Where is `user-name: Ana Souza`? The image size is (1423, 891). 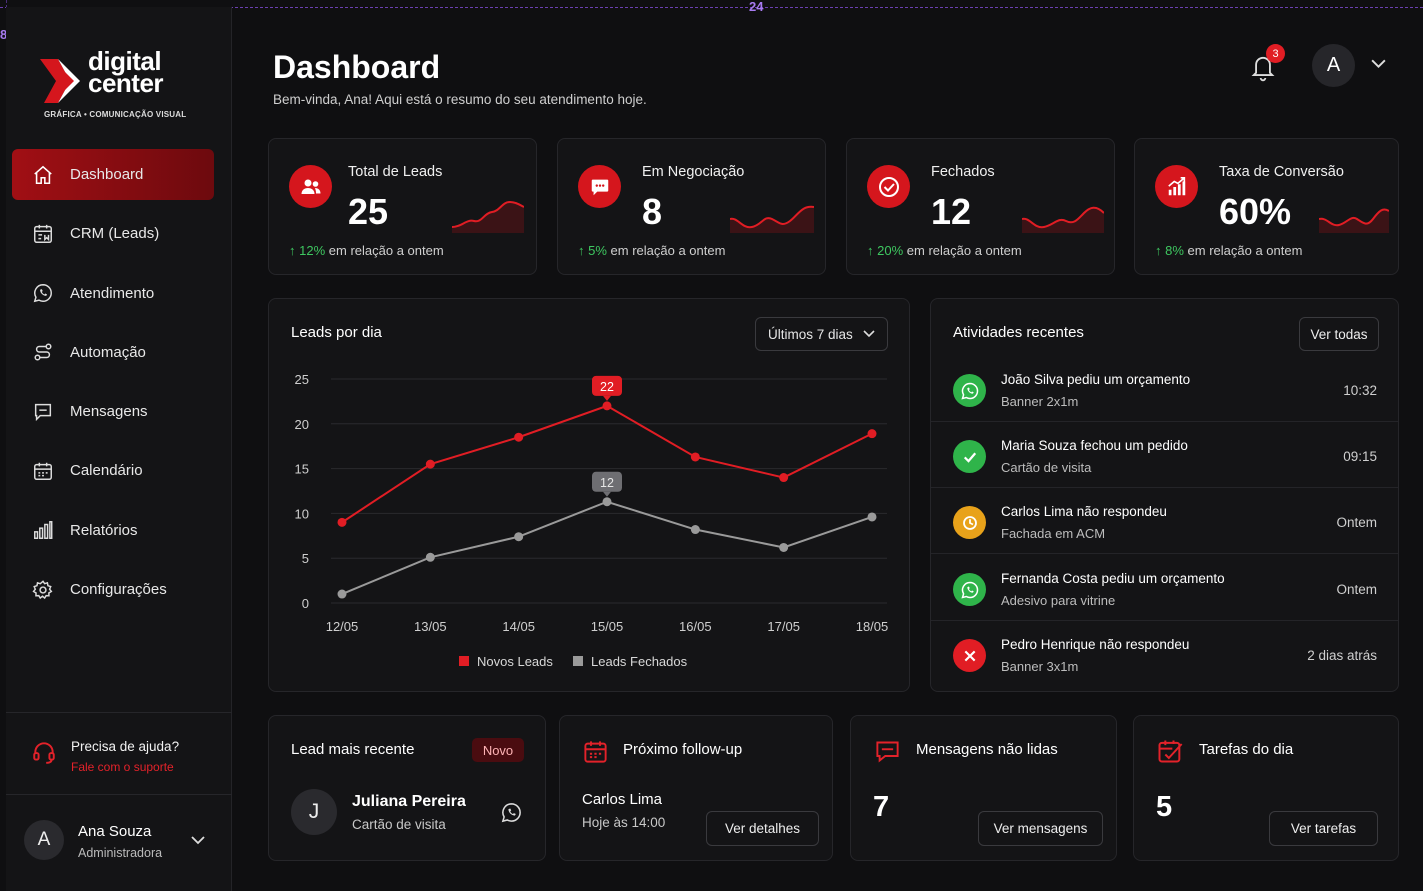 user-name: Ana Souza is located at coordinates (115, 831).